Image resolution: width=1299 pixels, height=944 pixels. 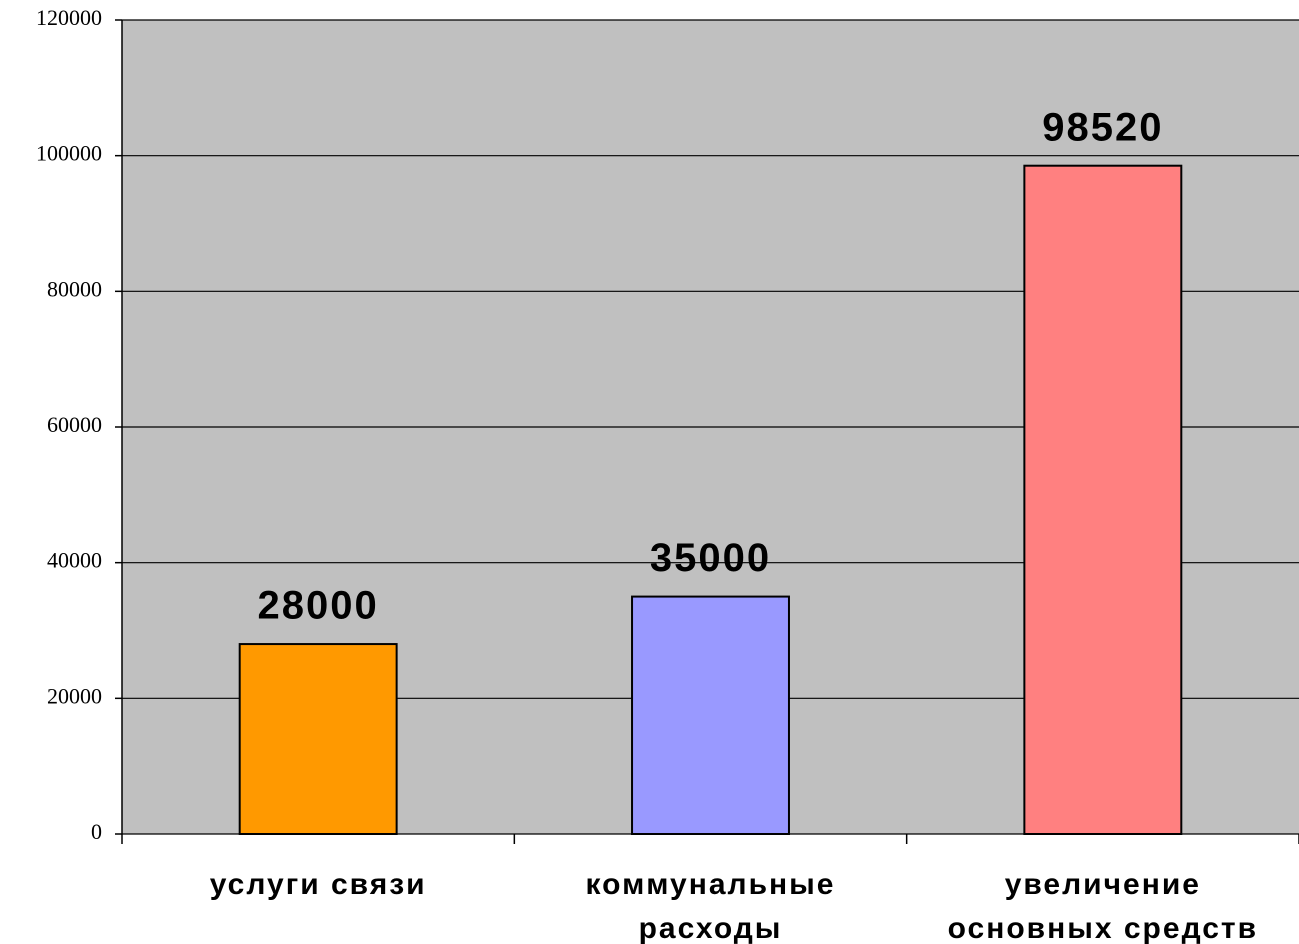 What do you see at coordinates (74, 695) in the screenshot?
I see `y-tick-label: 20000` at bounding box center [74, 695].